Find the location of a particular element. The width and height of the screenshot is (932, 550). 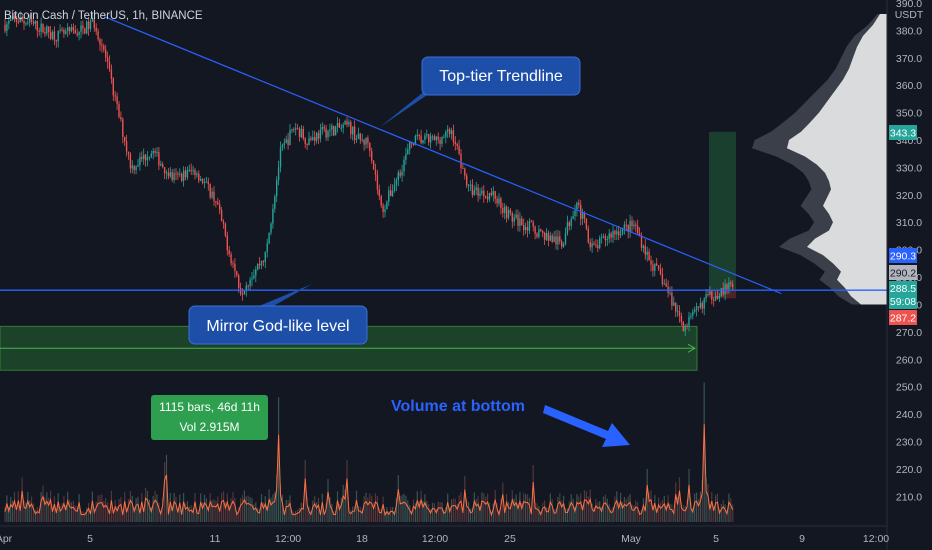

price-tick-label: 210.0 is located at coordinates (909, 497).